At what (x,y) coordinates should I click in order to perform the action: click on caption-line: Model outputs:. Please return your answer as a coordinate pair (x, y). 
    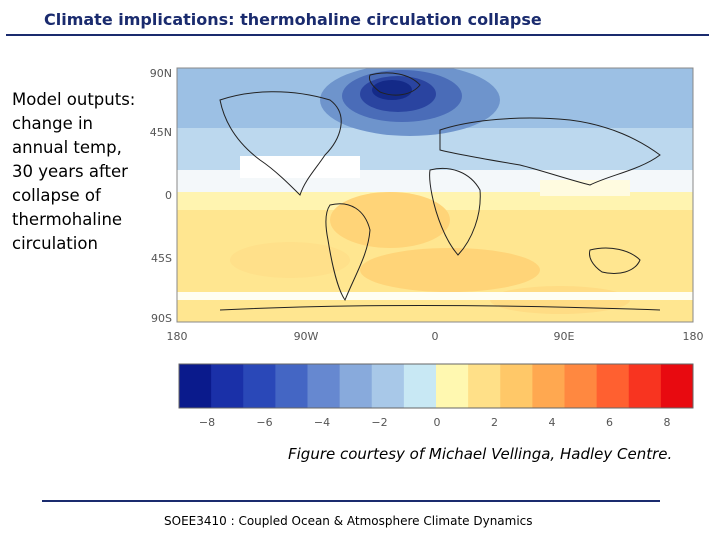
    Looking at the image, I should click on (74, 99).